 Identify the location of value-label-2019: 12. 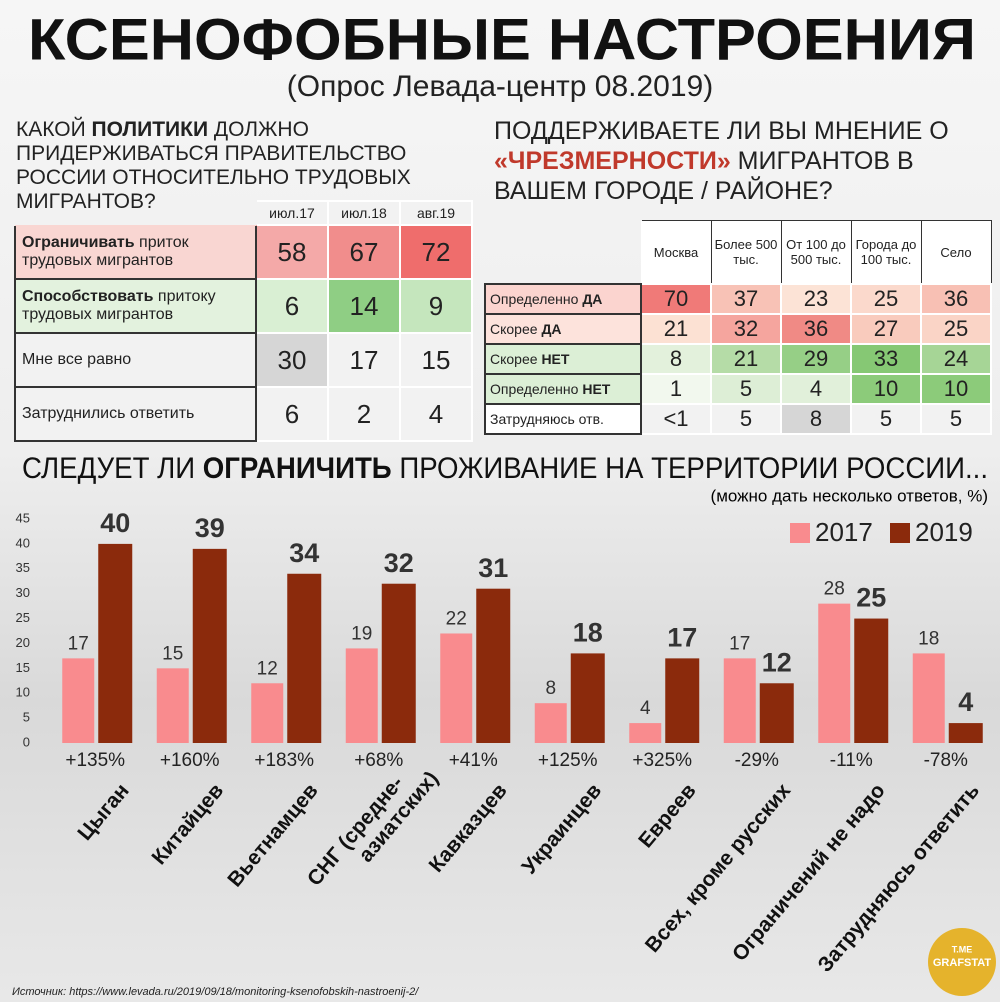
(777, 662).